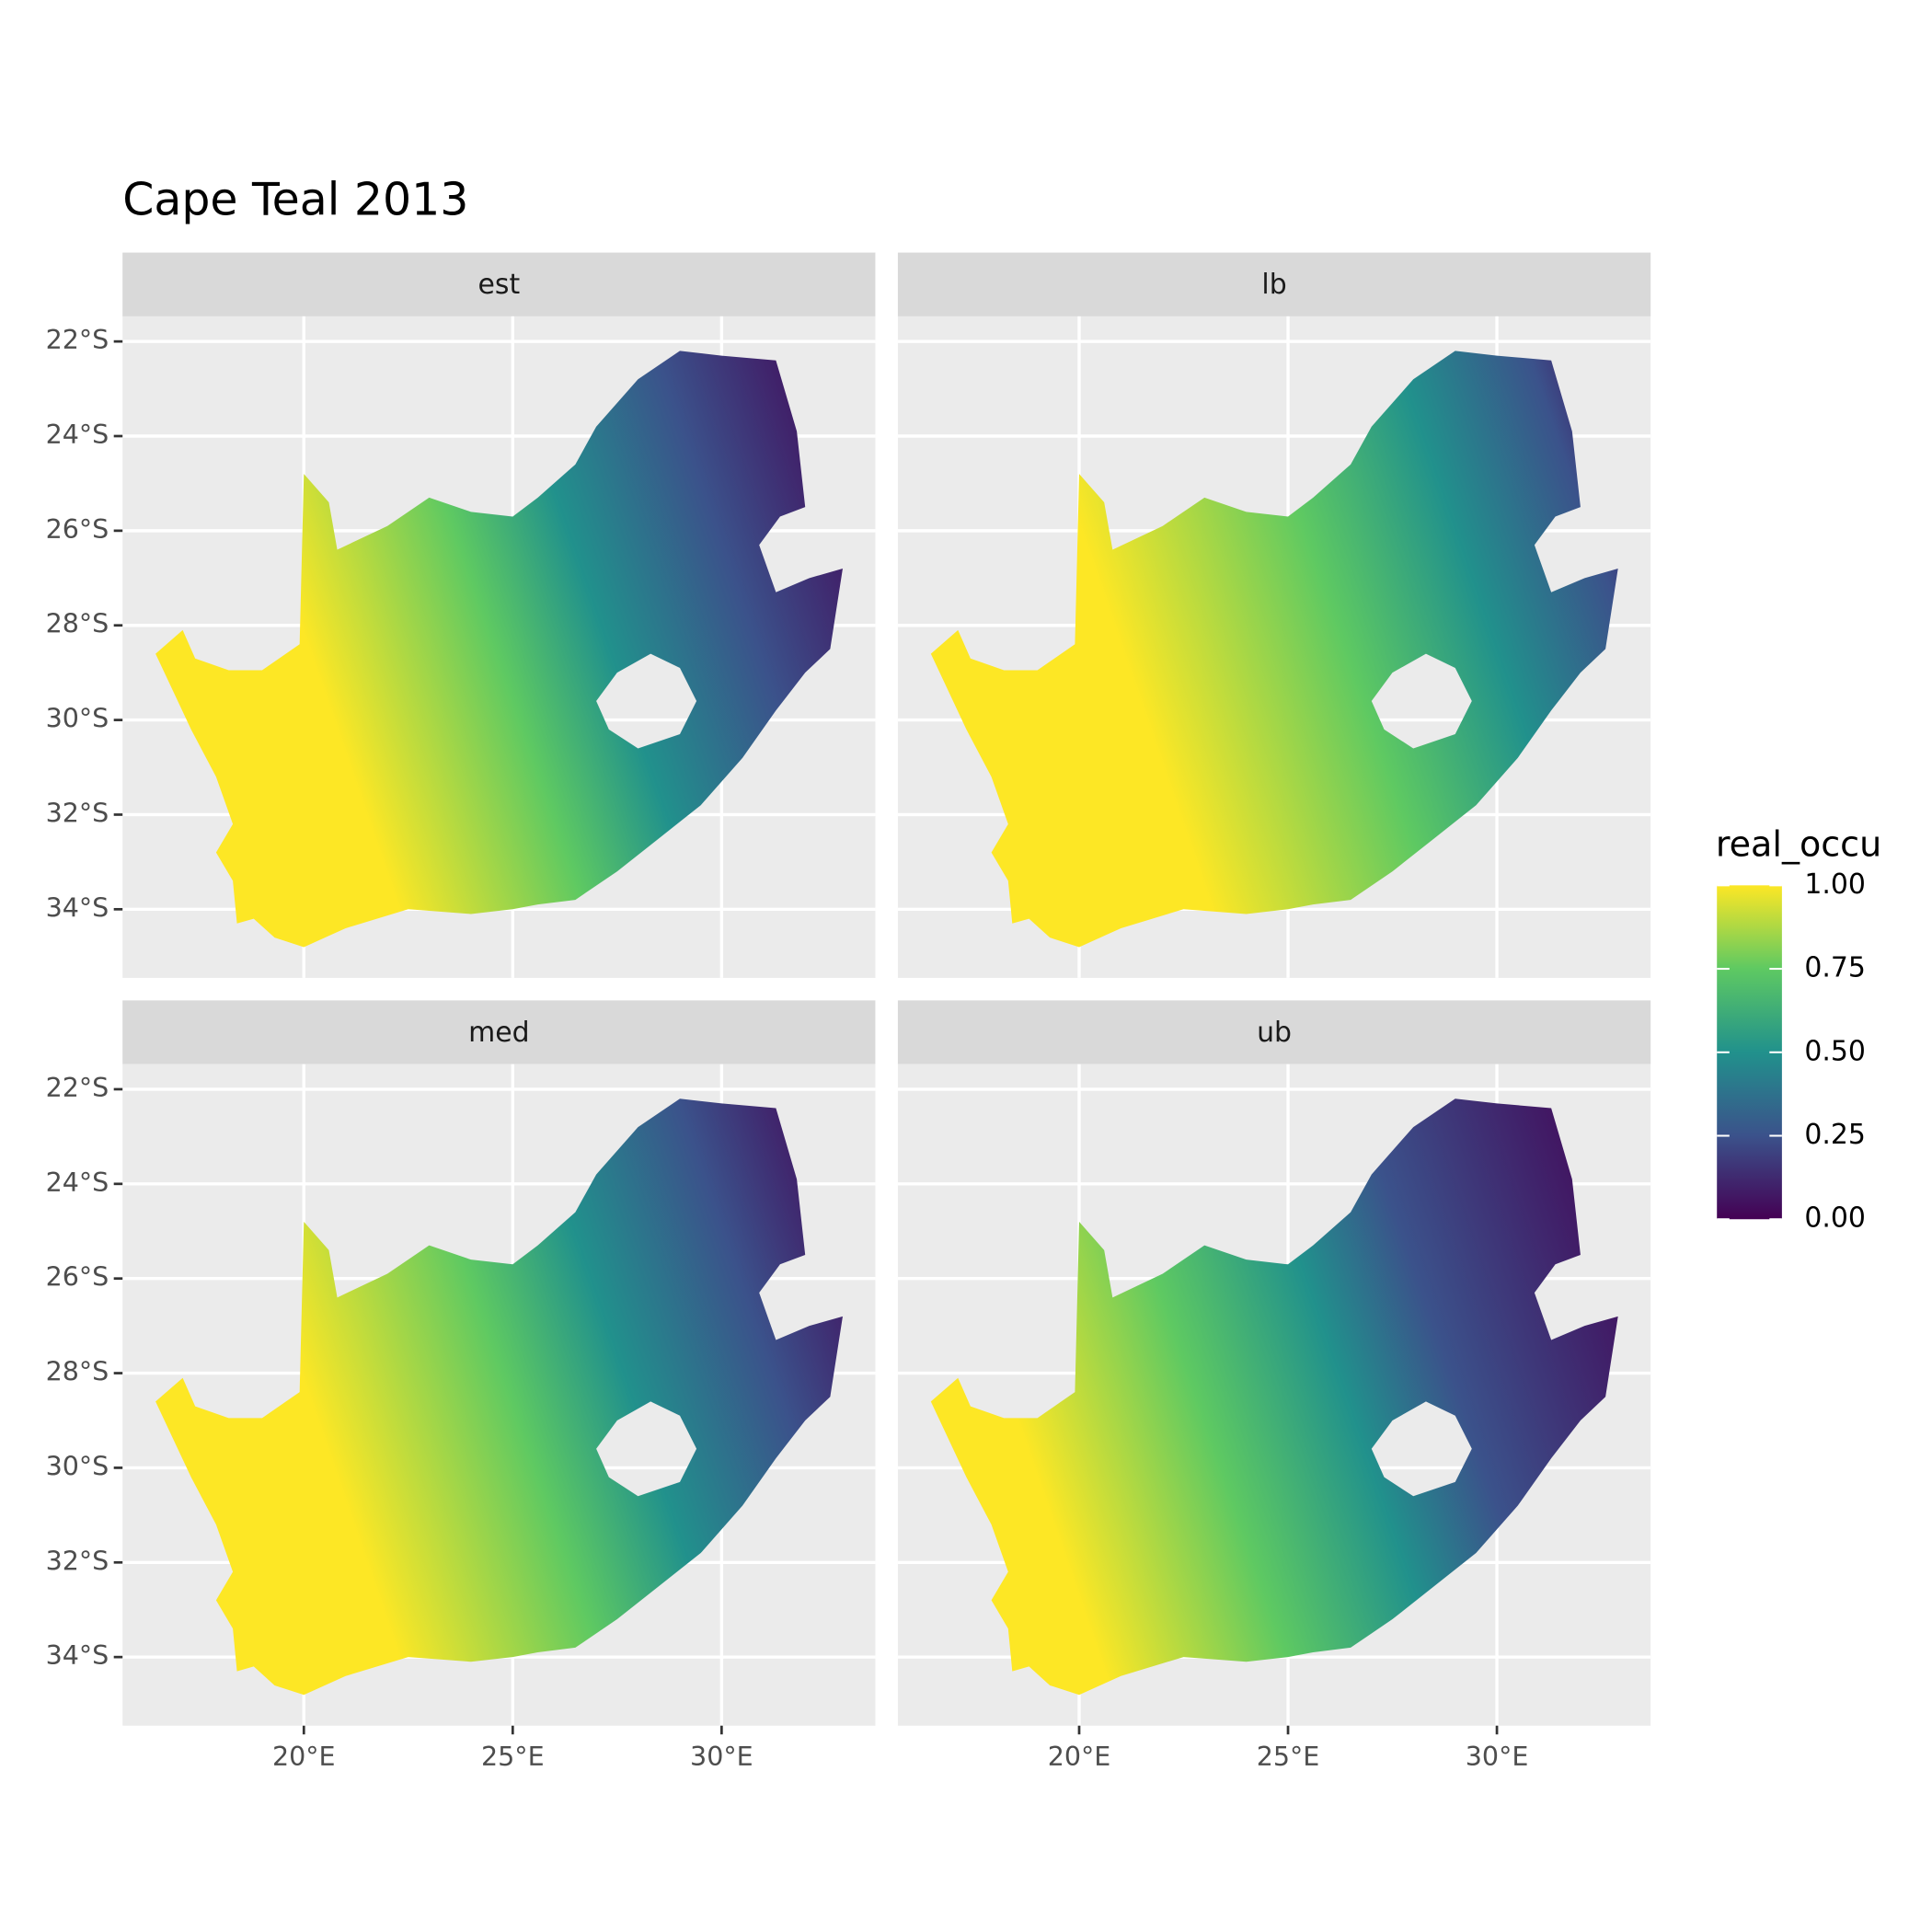  Describe the element at coordinates (1835, 1135) in the screenshot. I see `legend-label: 0.25` at that location.